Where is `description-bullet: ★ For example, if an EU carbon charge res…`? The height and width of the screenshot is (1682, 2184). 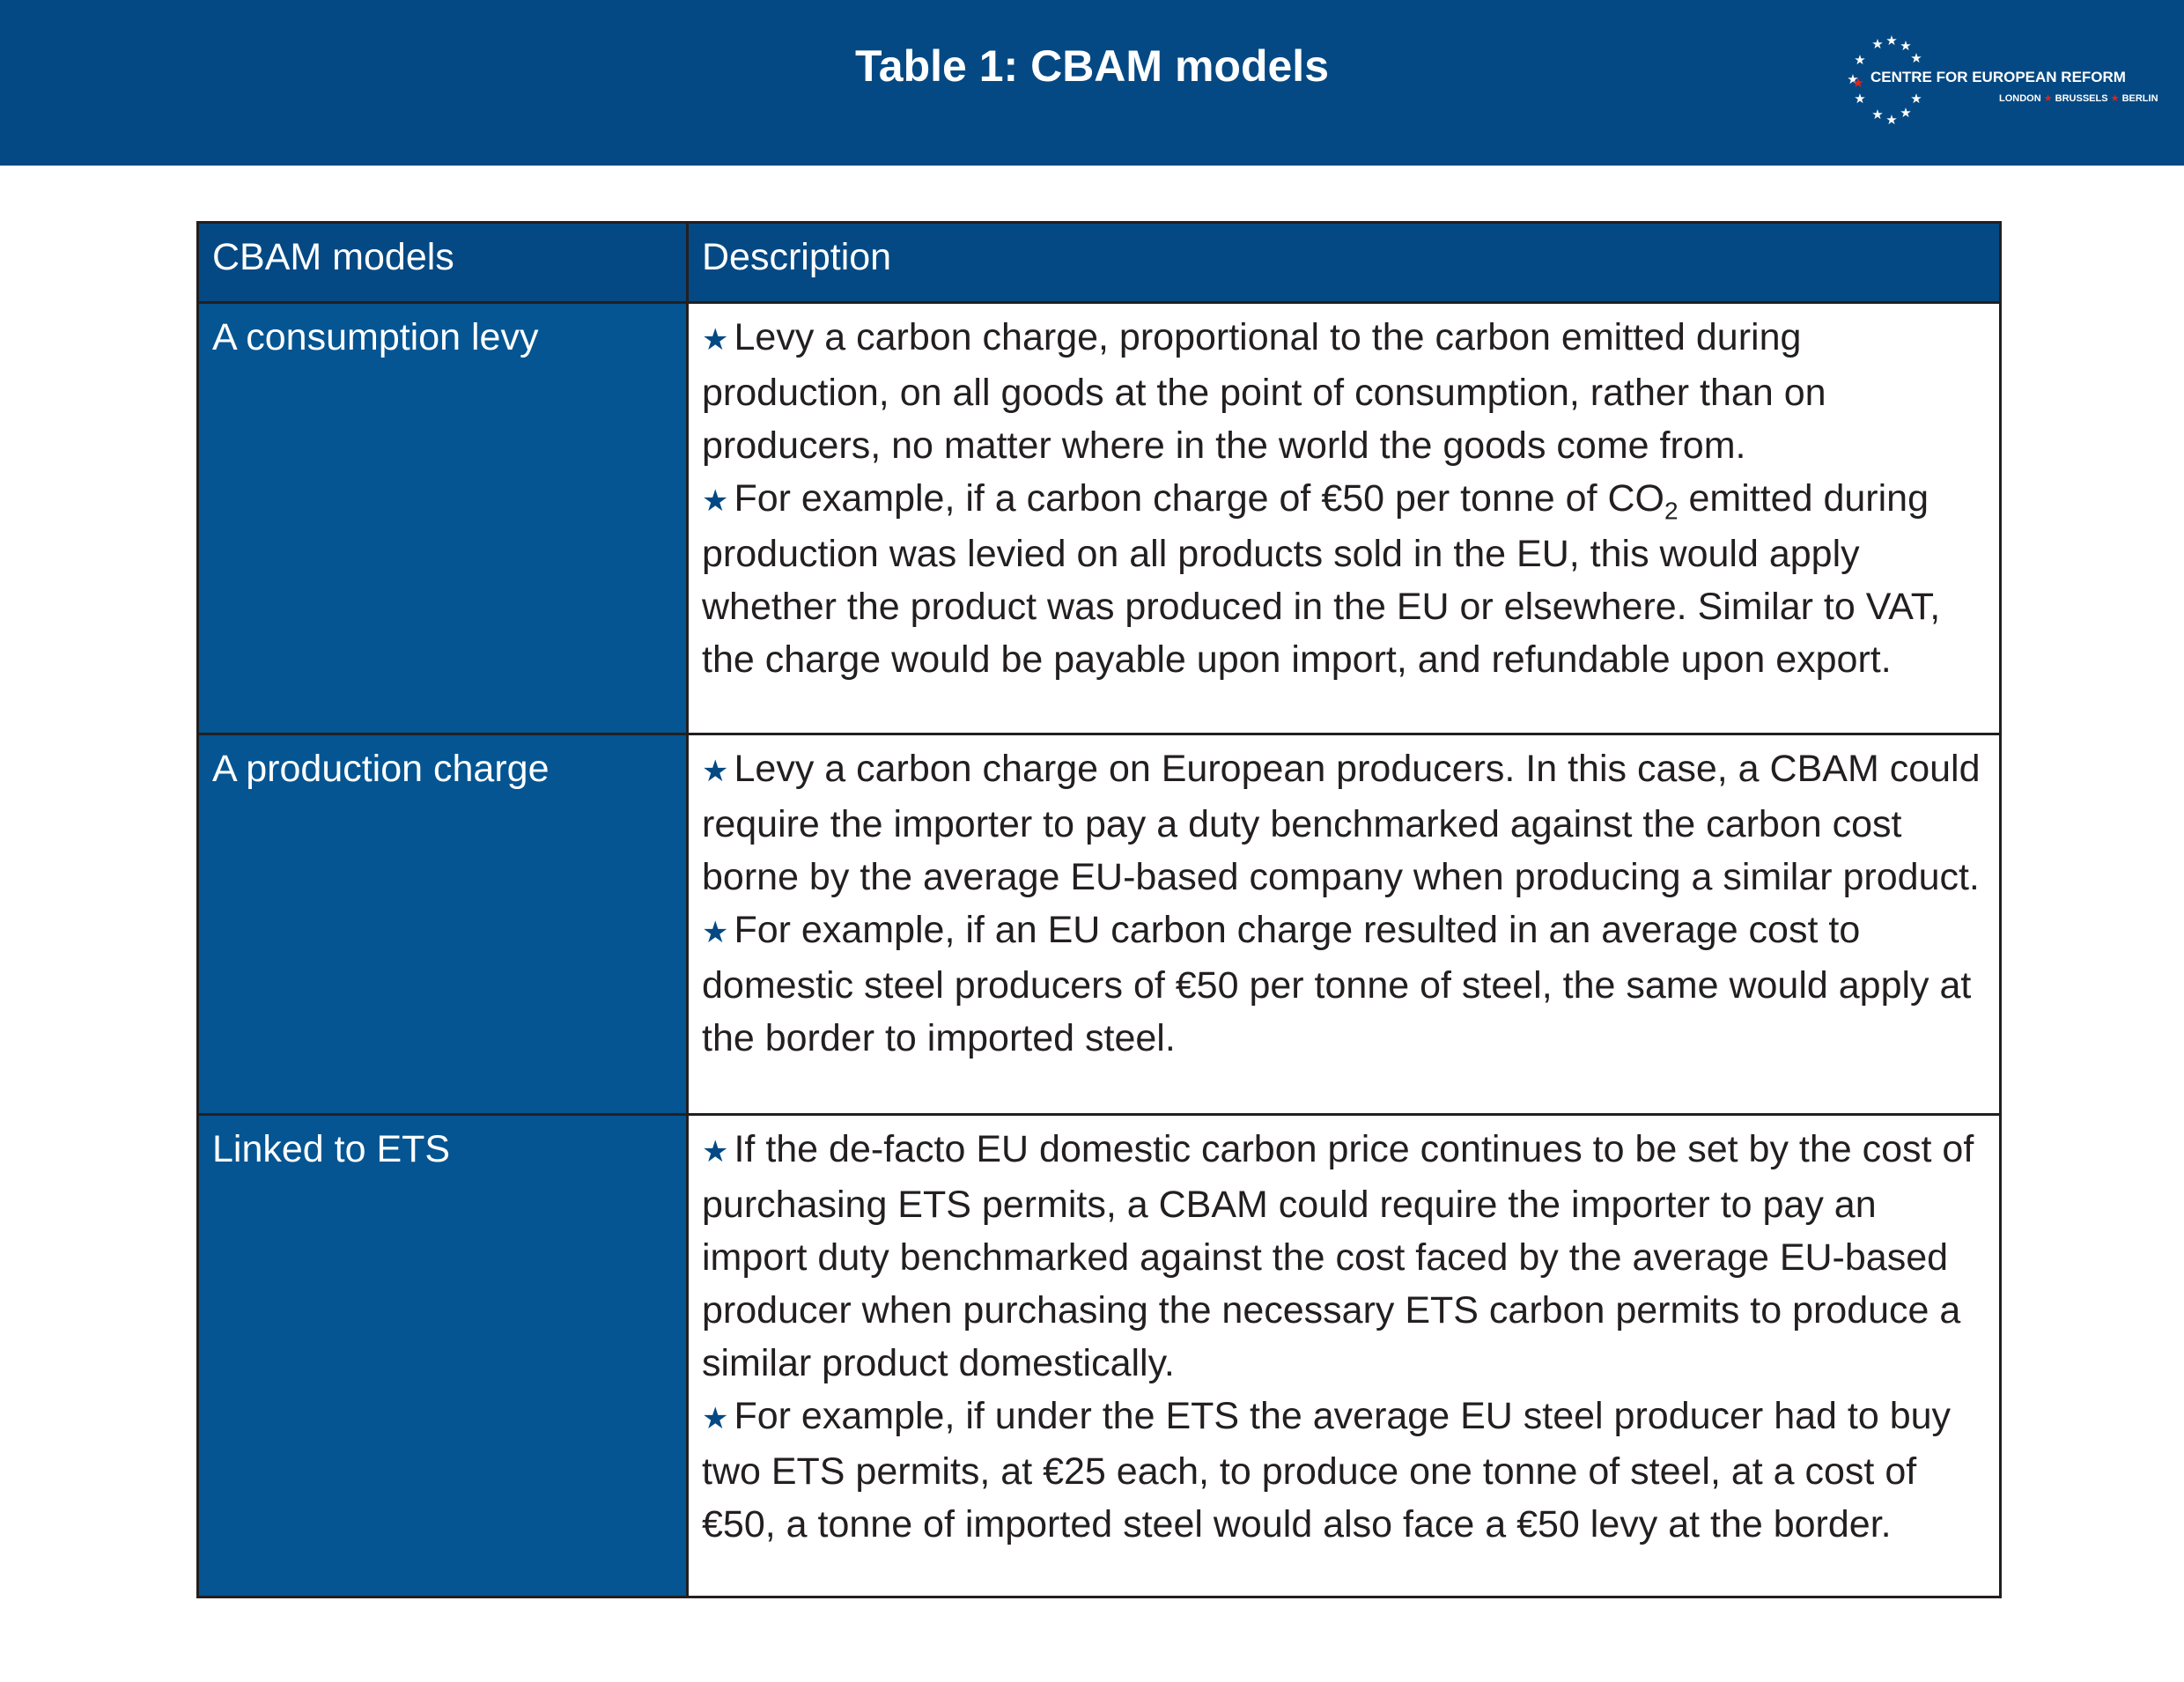 description-bullet: ★ For example, if an EU carbon charge res… is located at coordinates (1344, 984).